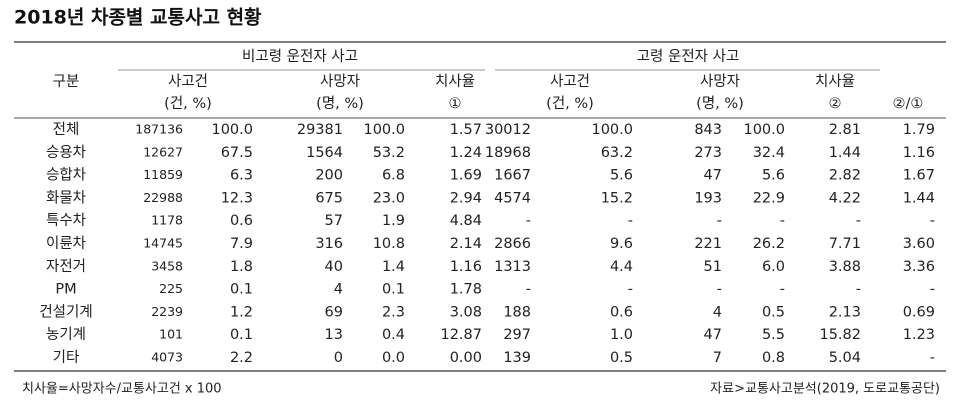 This screenshot has height=409, width=960. I want to click on row-header: 구분, so click(66, 82).